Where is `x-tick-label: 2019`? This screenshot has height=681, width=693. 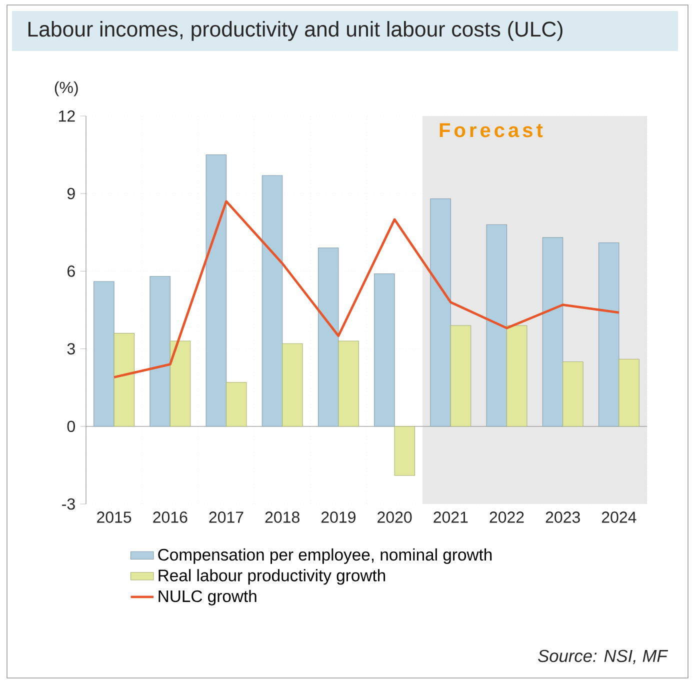 x-tick-label: 2019 is located at coordinates (338, 517).